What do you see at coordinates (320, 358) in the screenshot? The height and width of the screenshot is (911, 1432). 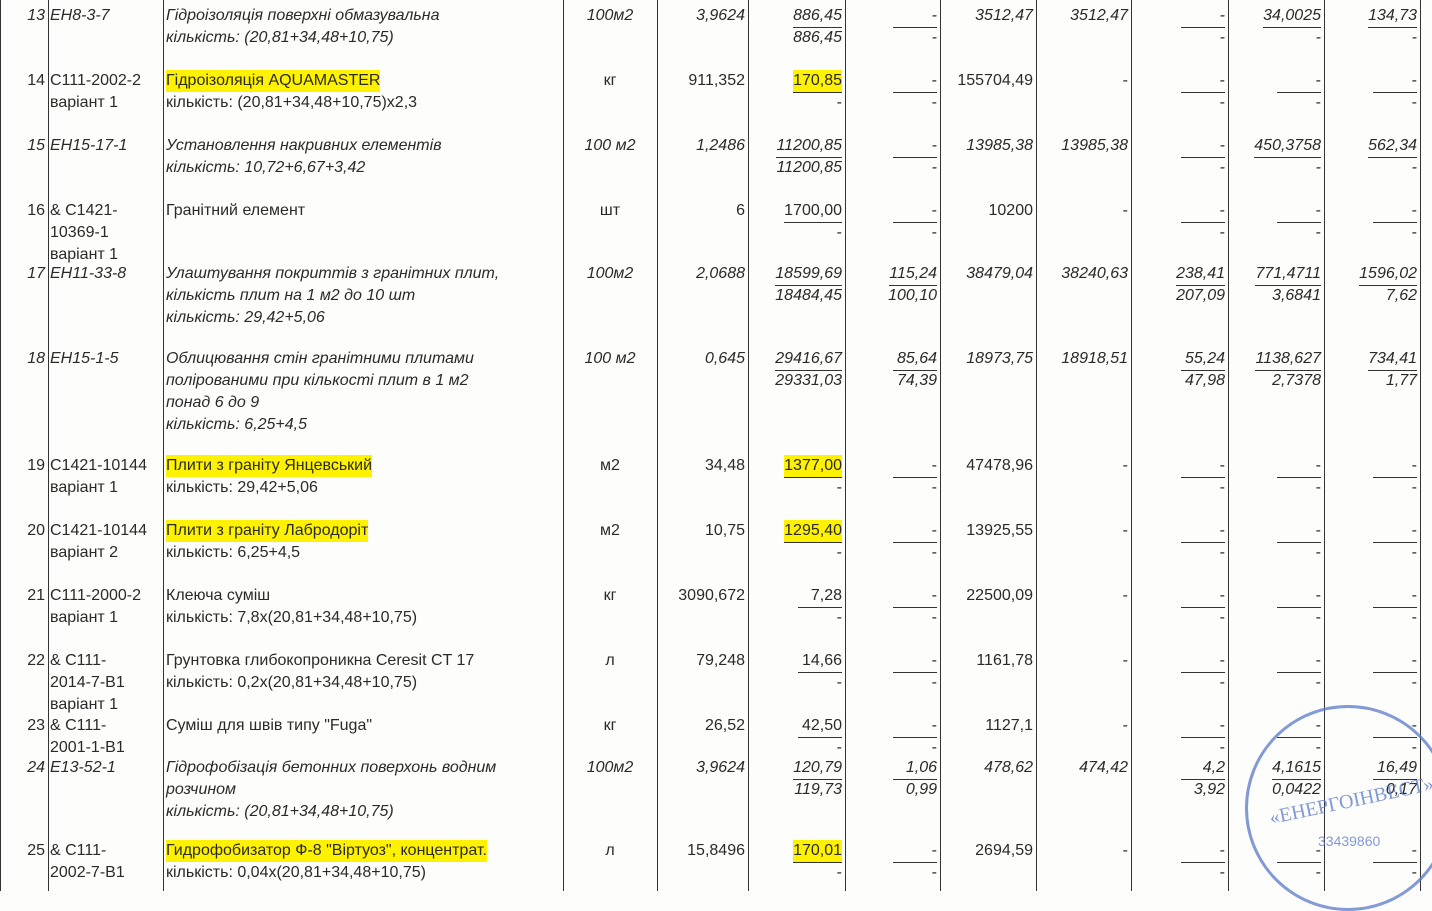 I see `description: Облицювання стін гранітними плитами` at bounding box center [320, 358].